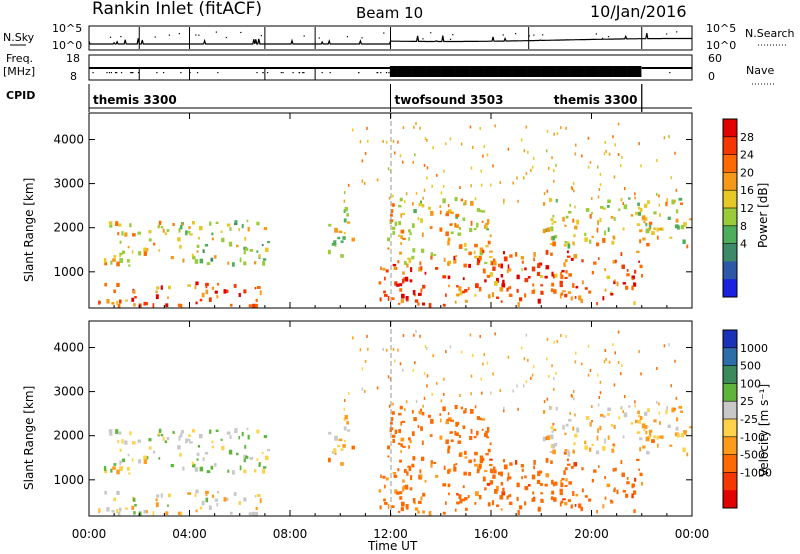 This screenshot has height=554, width=800. Describe the element at coordinates (19, 58) in the screenshot. I see `freq-label: Freq.` at that location.